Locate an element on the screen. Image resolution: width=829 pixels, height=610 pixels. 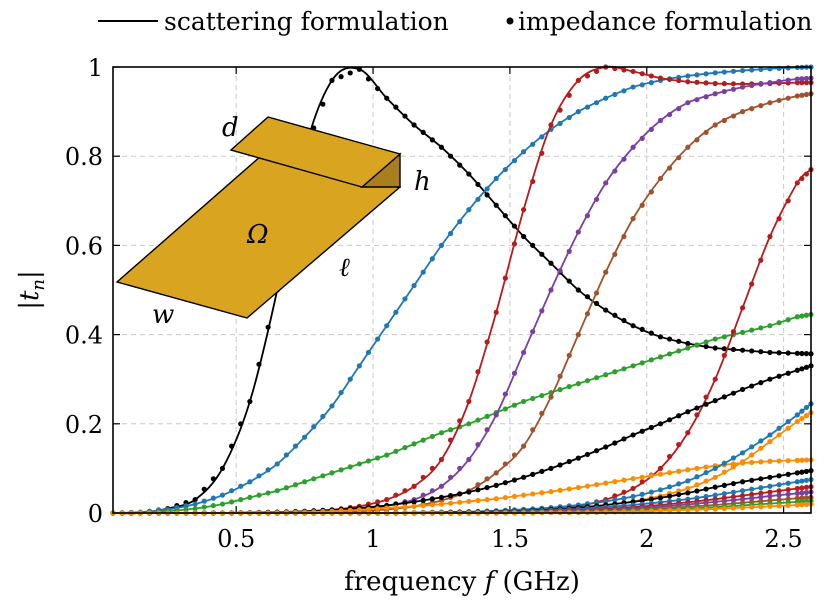
y-tick-label: 0 is located at coordinates (95, 514).